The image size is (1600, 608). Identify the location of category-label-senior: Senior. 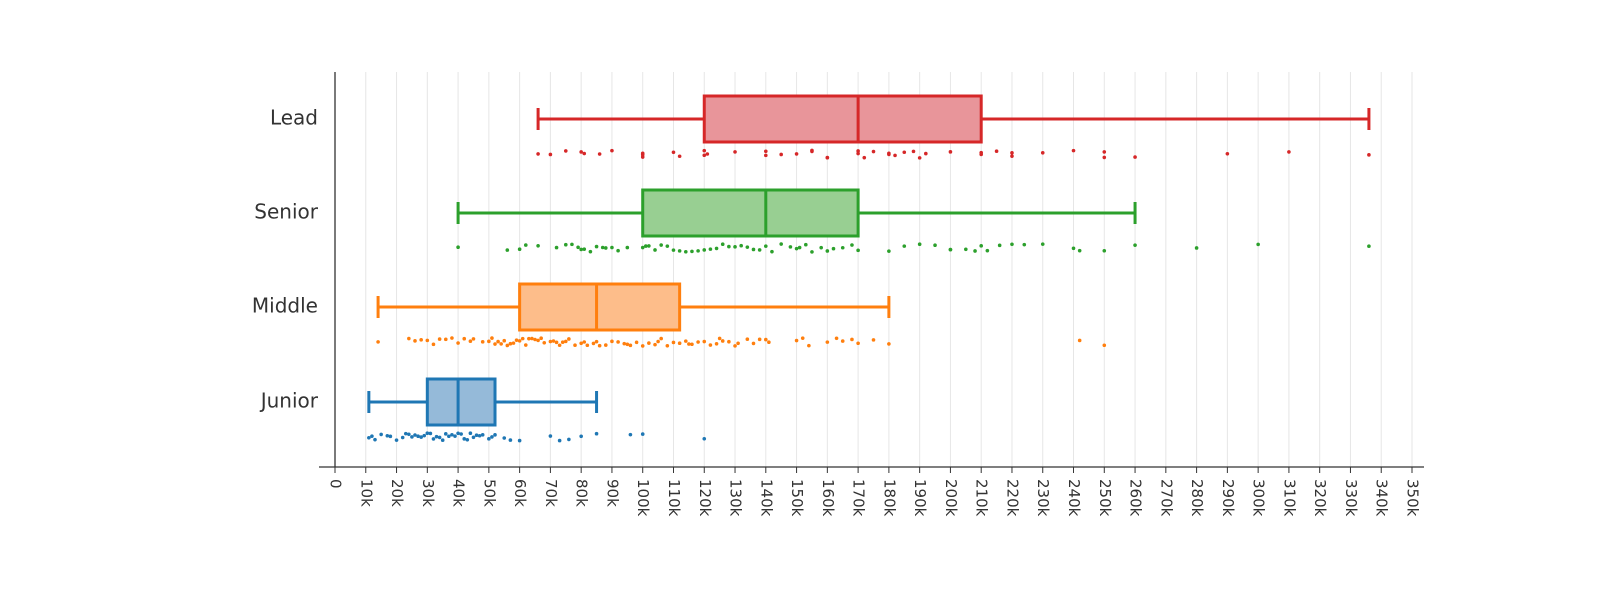
(286, 212).